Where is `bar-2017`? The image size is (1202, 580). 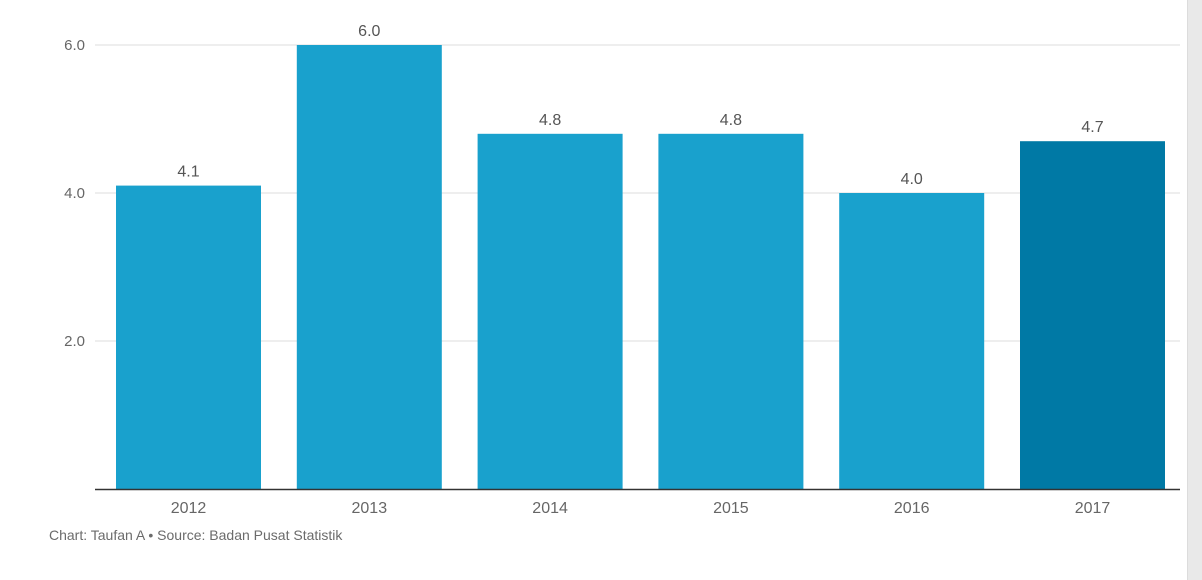 bar-2017 is located at coordinates (1092, 315).